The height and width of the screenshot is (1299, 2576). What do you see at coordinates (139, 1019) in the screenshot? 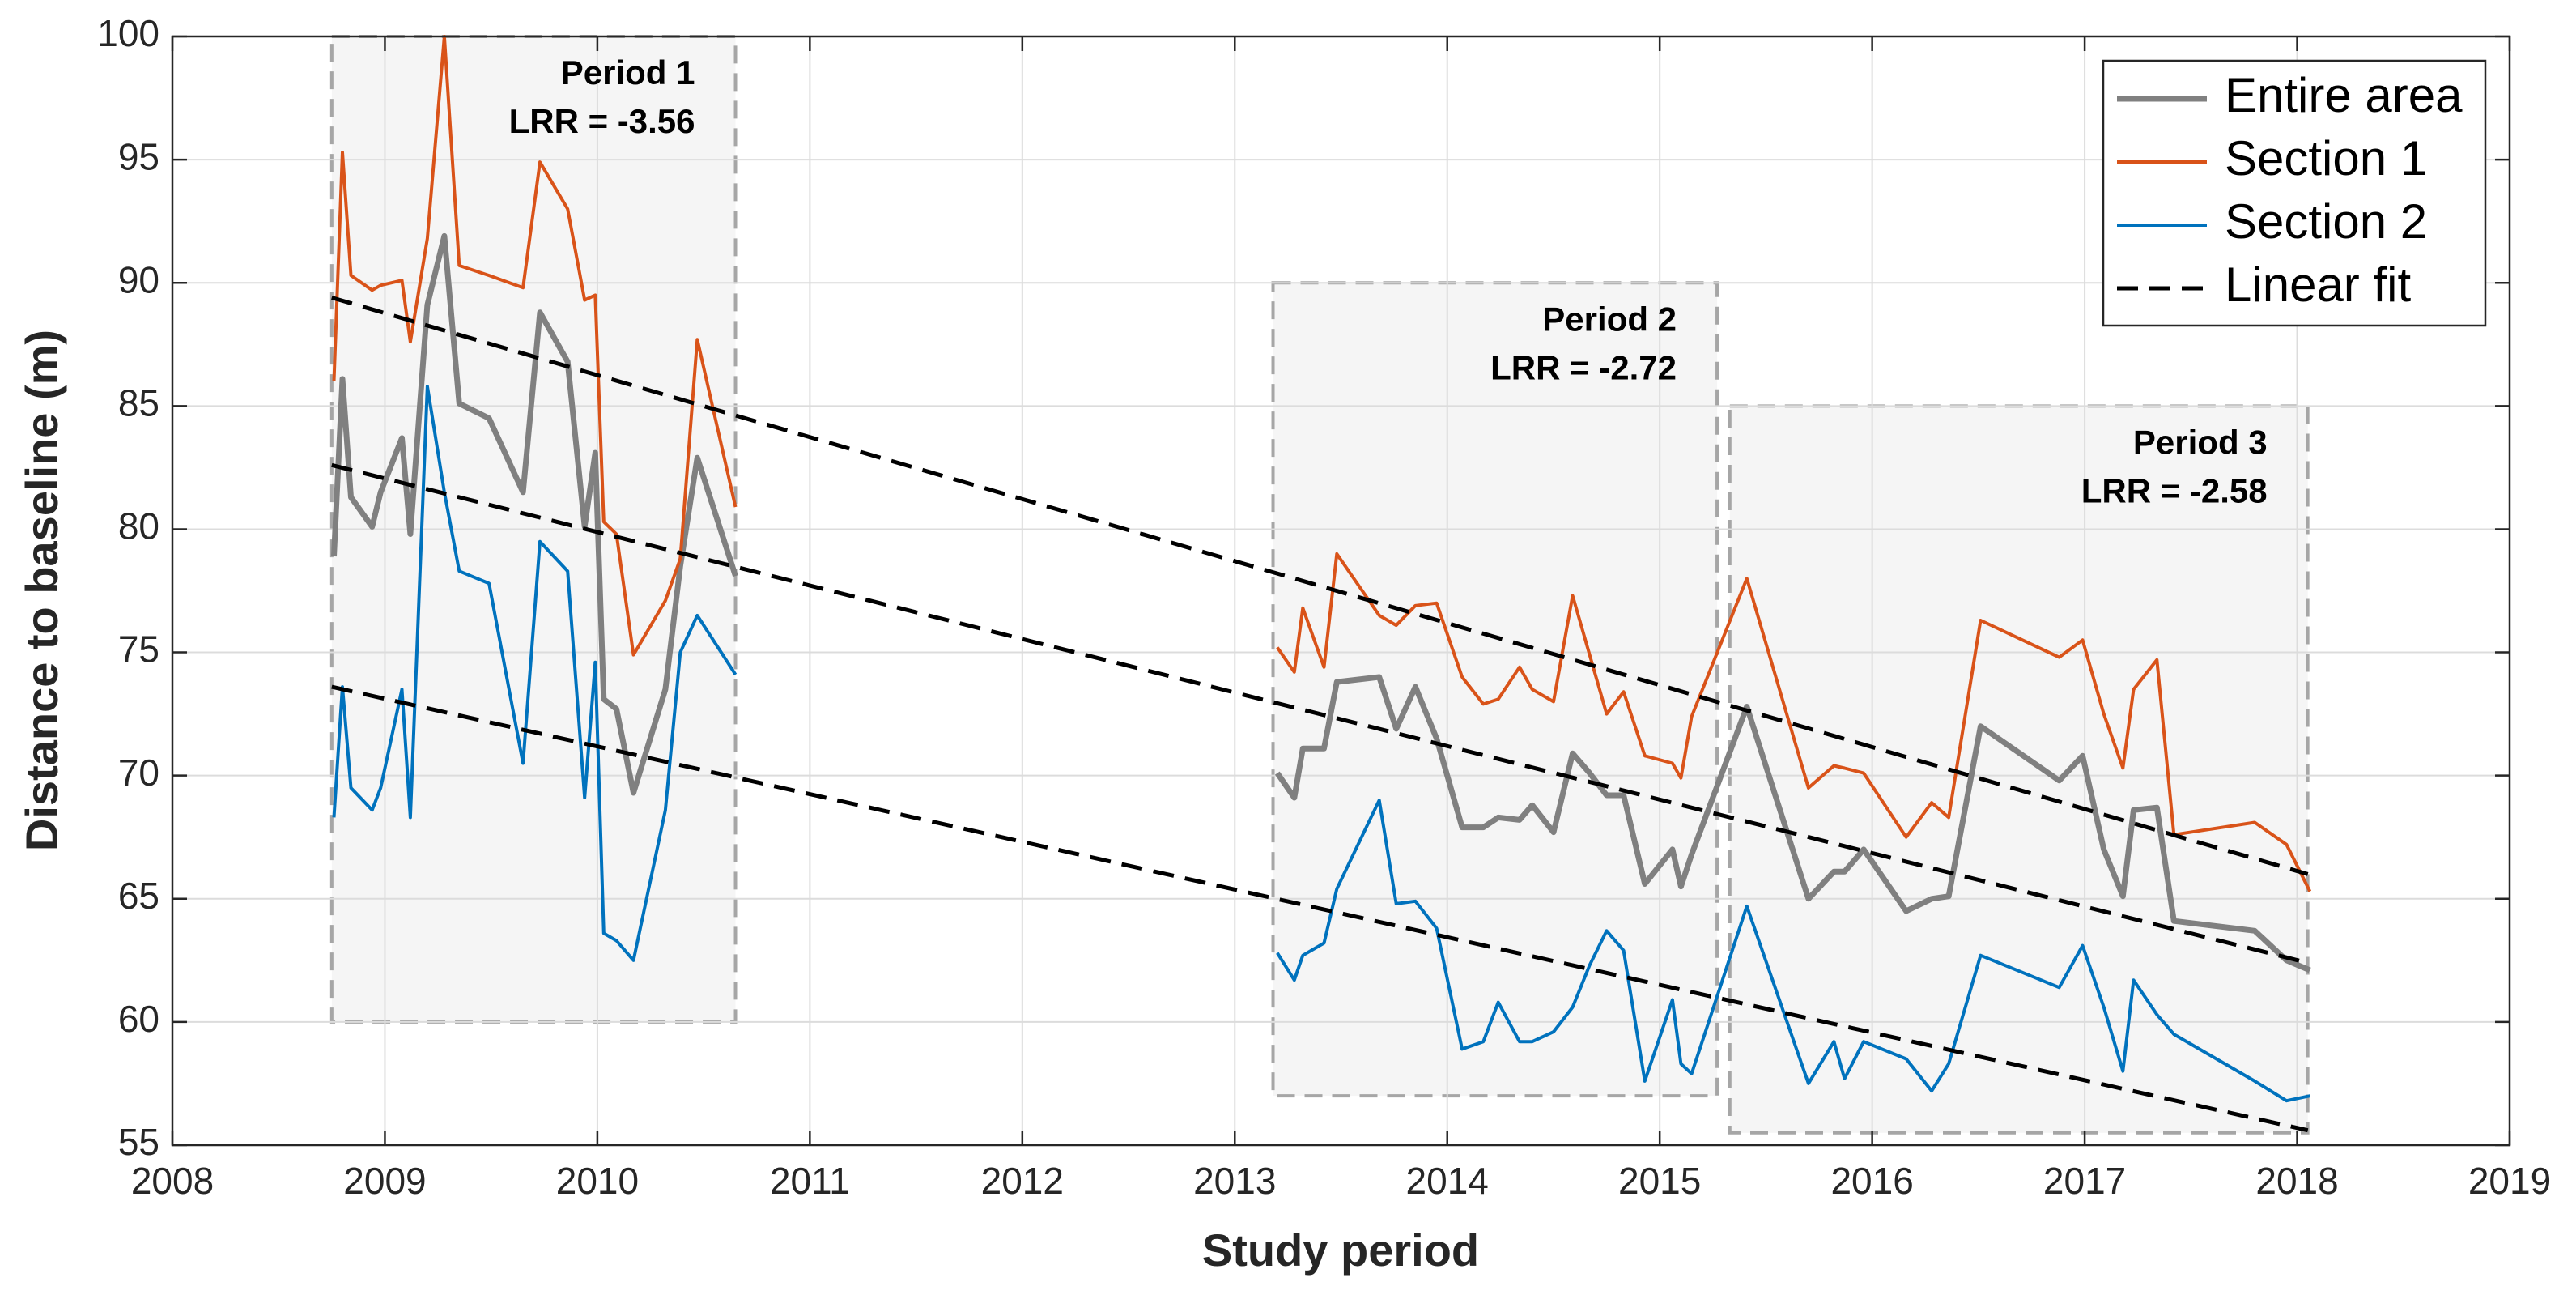
I see `y-tick-label: 60` at bounding box center [139, 1019].